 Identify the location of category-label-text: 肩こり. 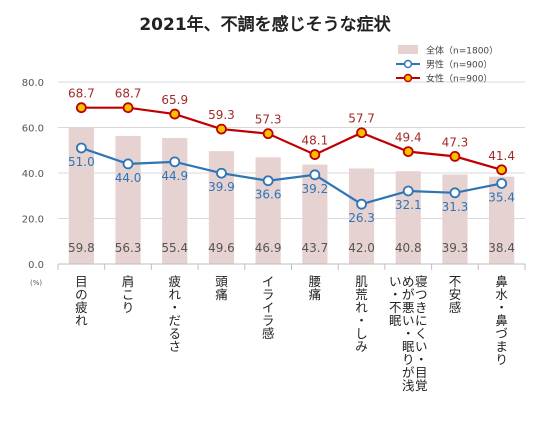
(128, 294).